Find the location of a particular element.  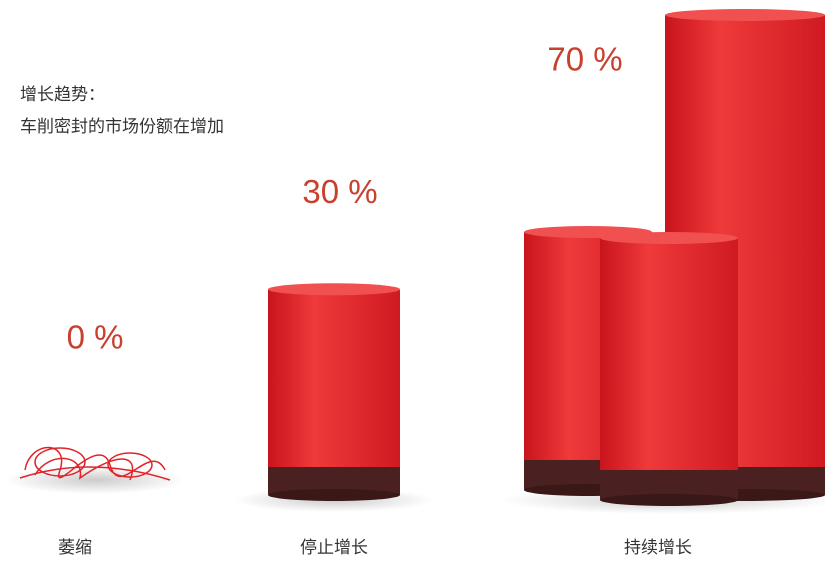

value-label: 0 % is located at coordinates (95, 337).